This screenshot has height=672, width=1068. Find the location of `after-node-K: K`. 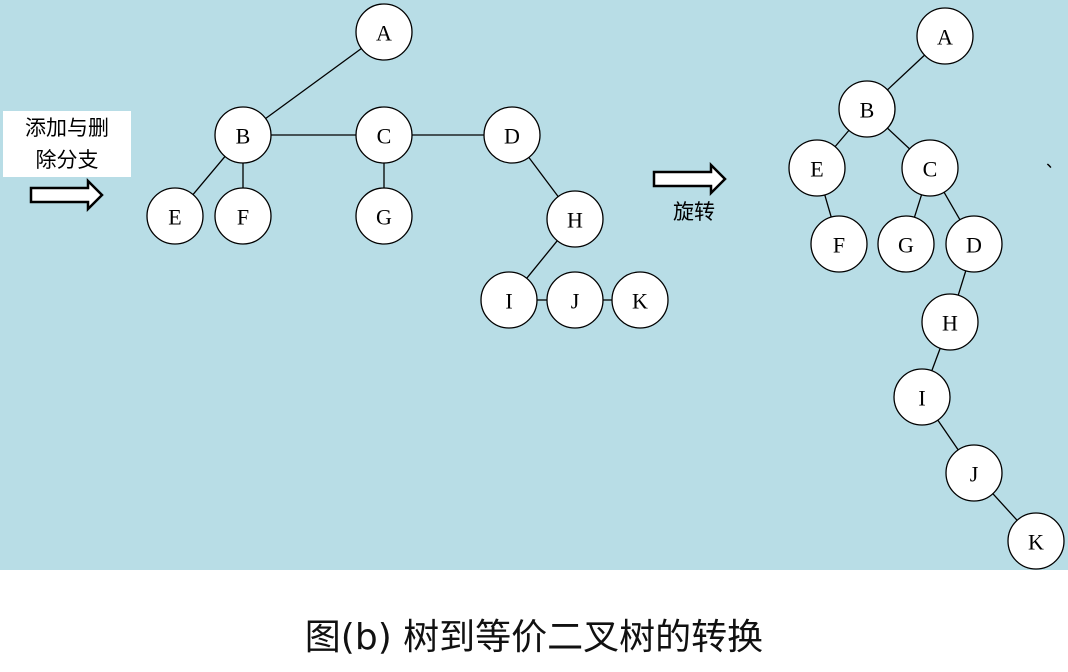

after-node-K: K is located at coordinates (1036, 541).